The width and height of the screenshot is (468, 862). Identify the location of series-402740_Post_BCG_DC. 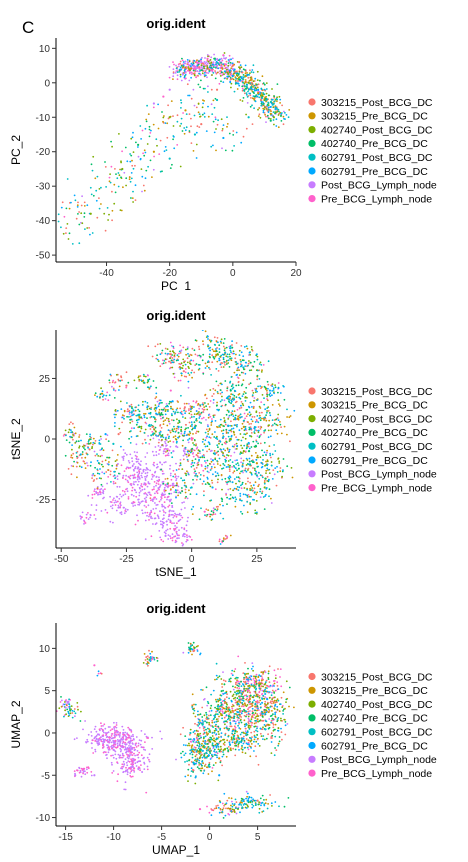
(171, 146).